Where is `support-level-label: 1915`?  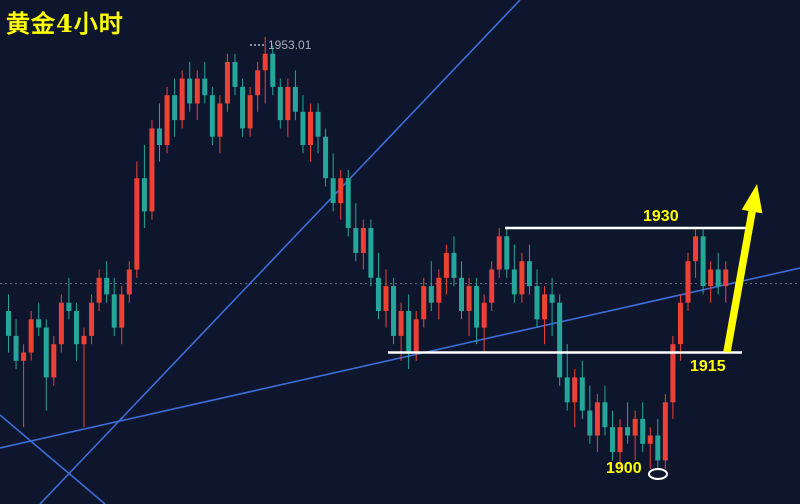 support-level-label: 1915 is located at coordinates (708, 366).